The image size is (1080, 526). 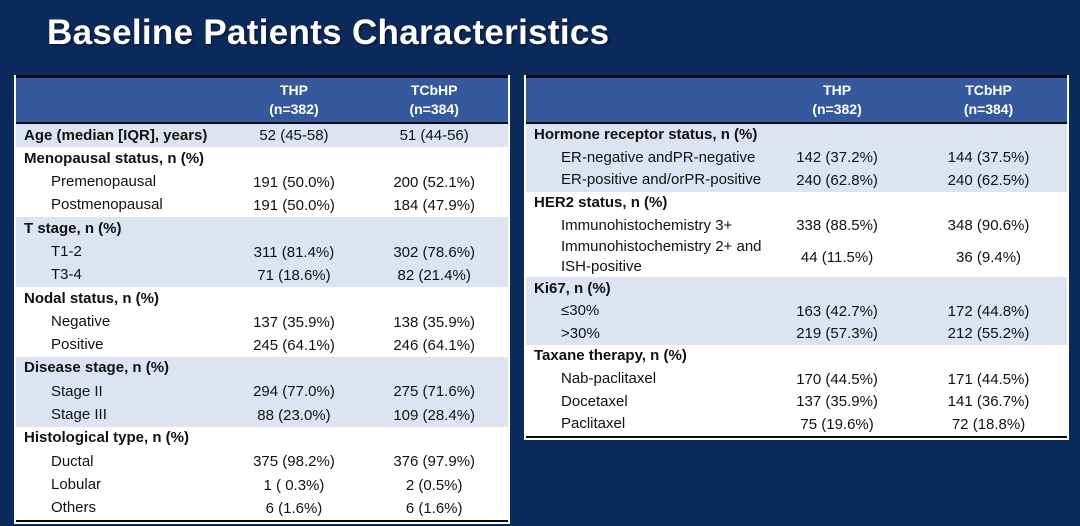 What do you see at coordinates (107, 438) in the screenshot?
I see `row-label: Histological type, n (%)` at bounding box center [107, 438].